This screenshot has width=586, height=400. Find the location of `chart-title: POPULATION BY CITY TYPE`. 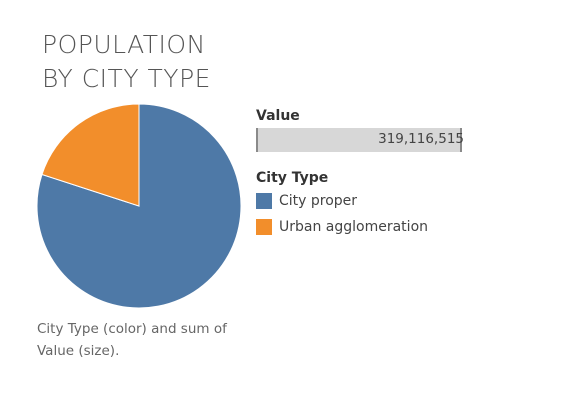

chart-title: POPULATION BY CITY TYPE is located at coordinates (126, 62).